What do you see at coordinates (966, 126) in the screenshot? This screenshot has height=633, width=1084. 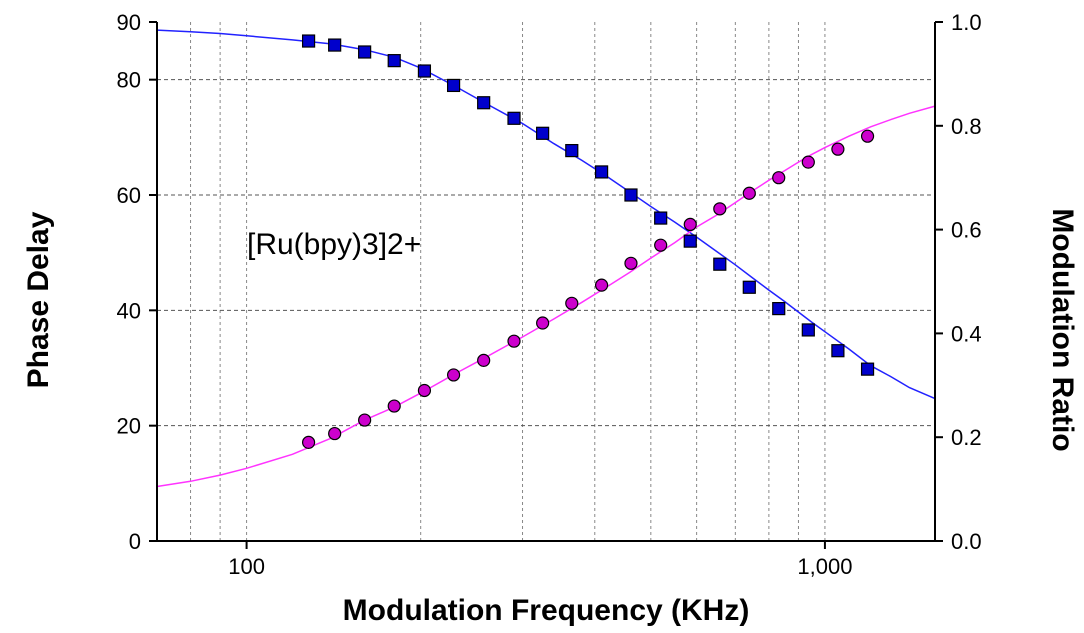 I see `right-tick-label: 0.8` at bounding box center [966, 126].